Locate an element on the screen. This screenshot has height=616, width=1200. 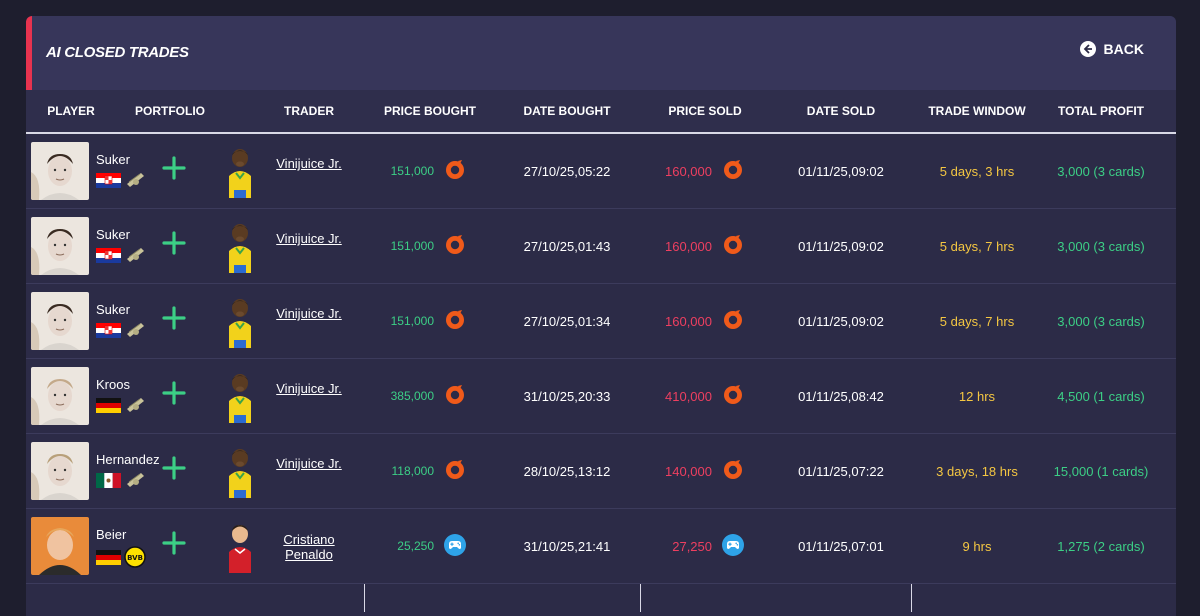
price-bought: 25,250 is located at coordinates (415, 546).